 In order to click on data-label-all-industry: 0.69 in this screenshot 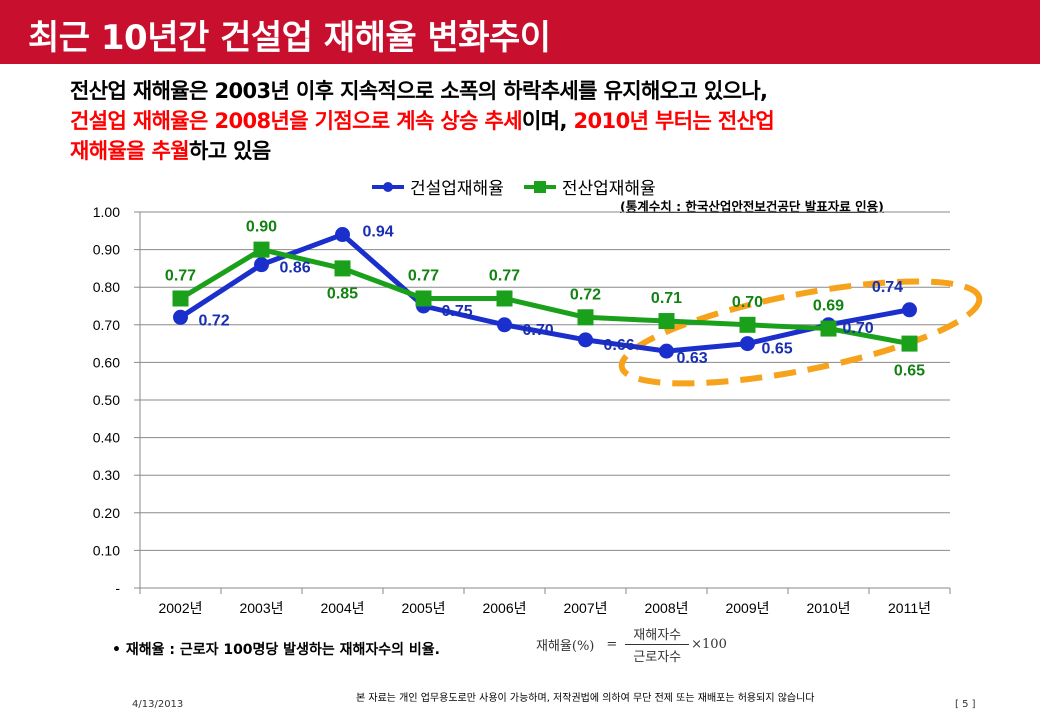, I will do `click(828, 306)`.